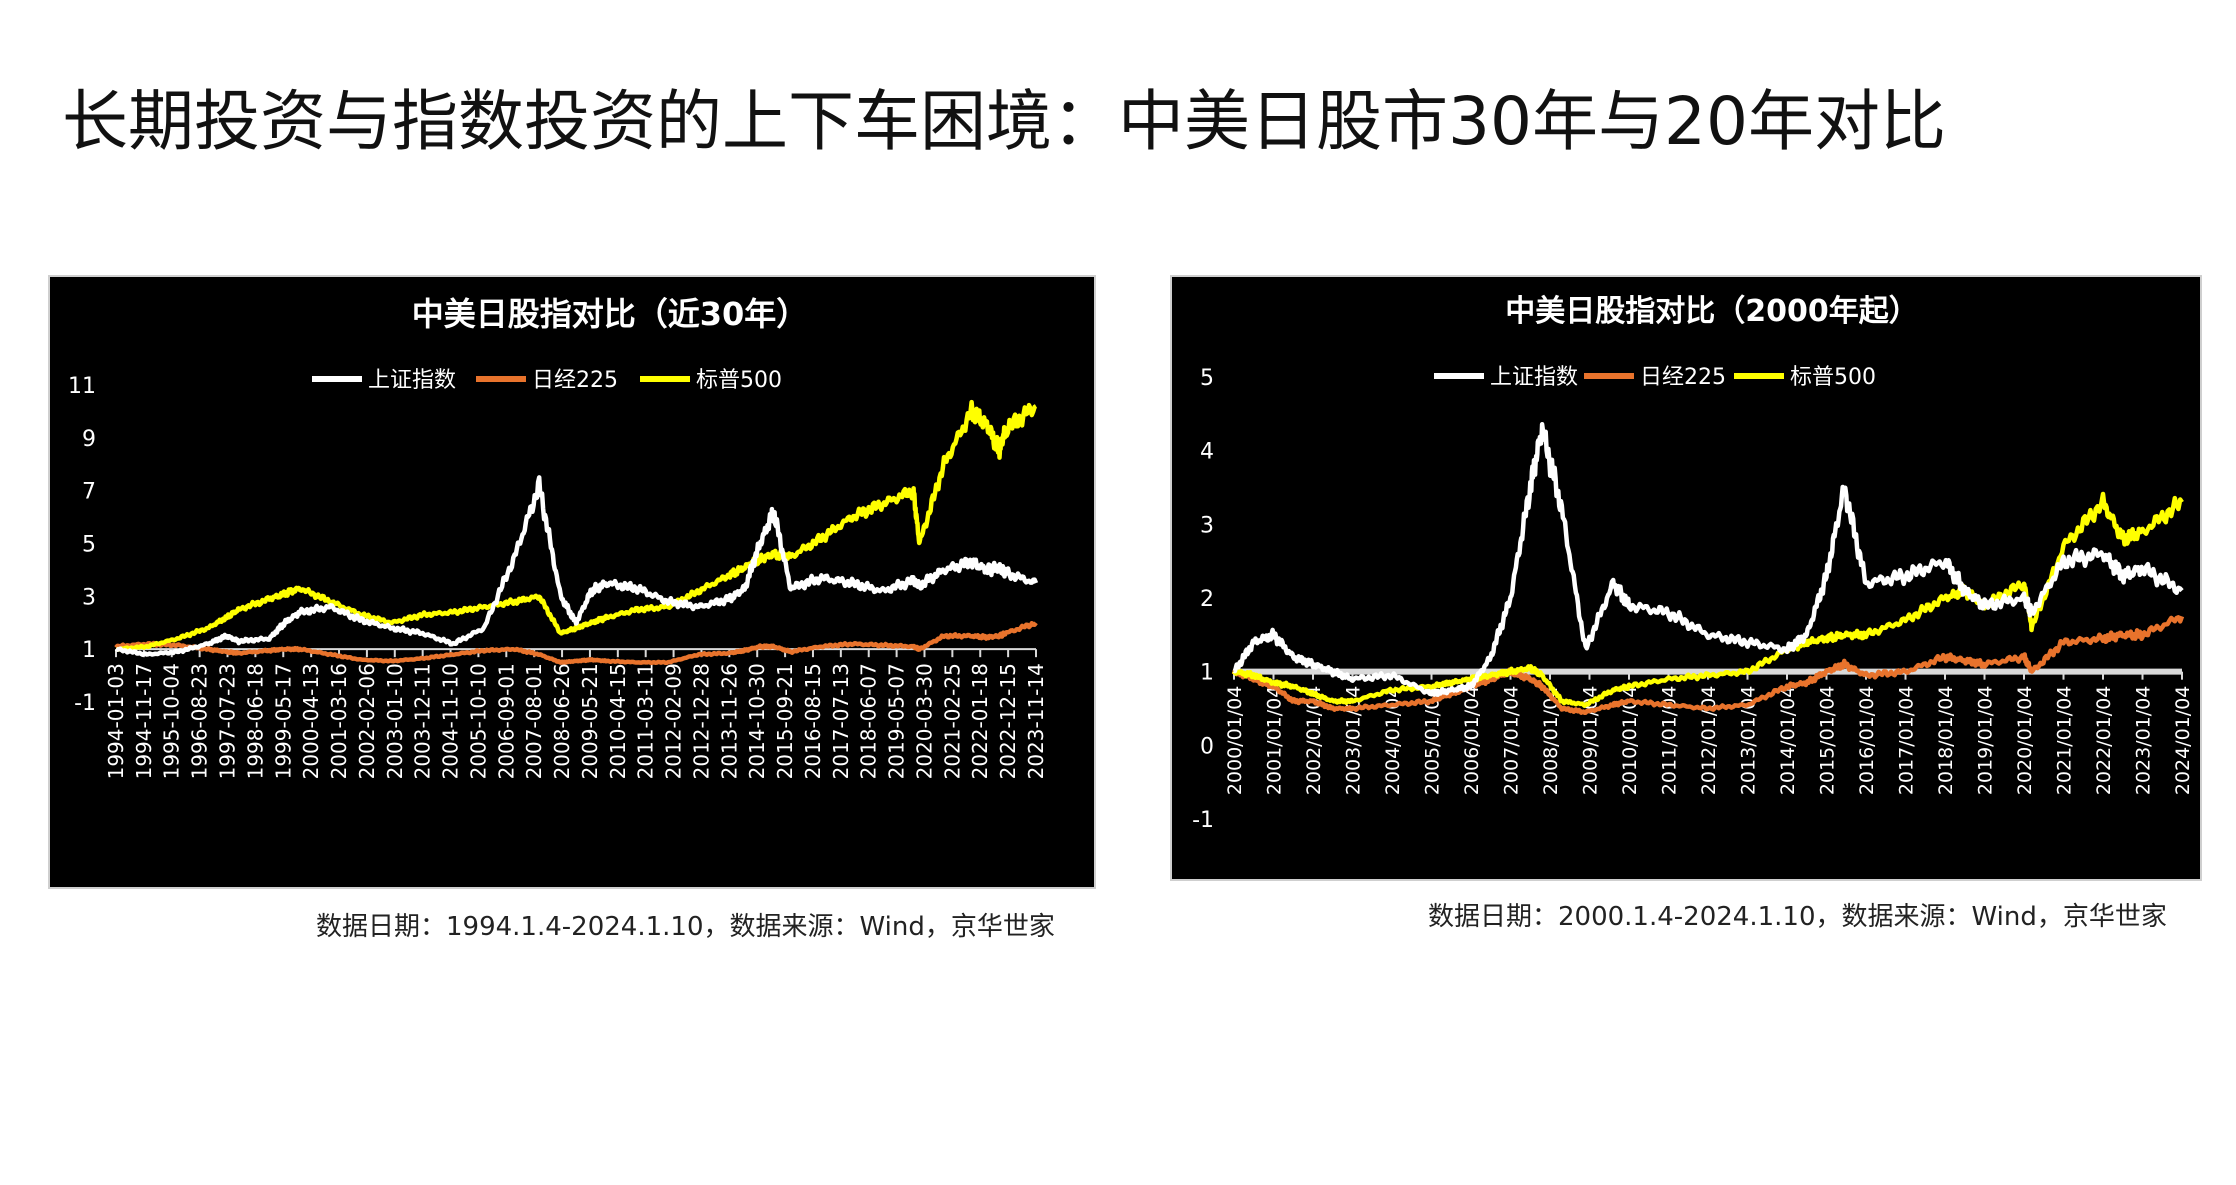  I want to click on x-tick-label: 2002-02-06, so click(367, 721).